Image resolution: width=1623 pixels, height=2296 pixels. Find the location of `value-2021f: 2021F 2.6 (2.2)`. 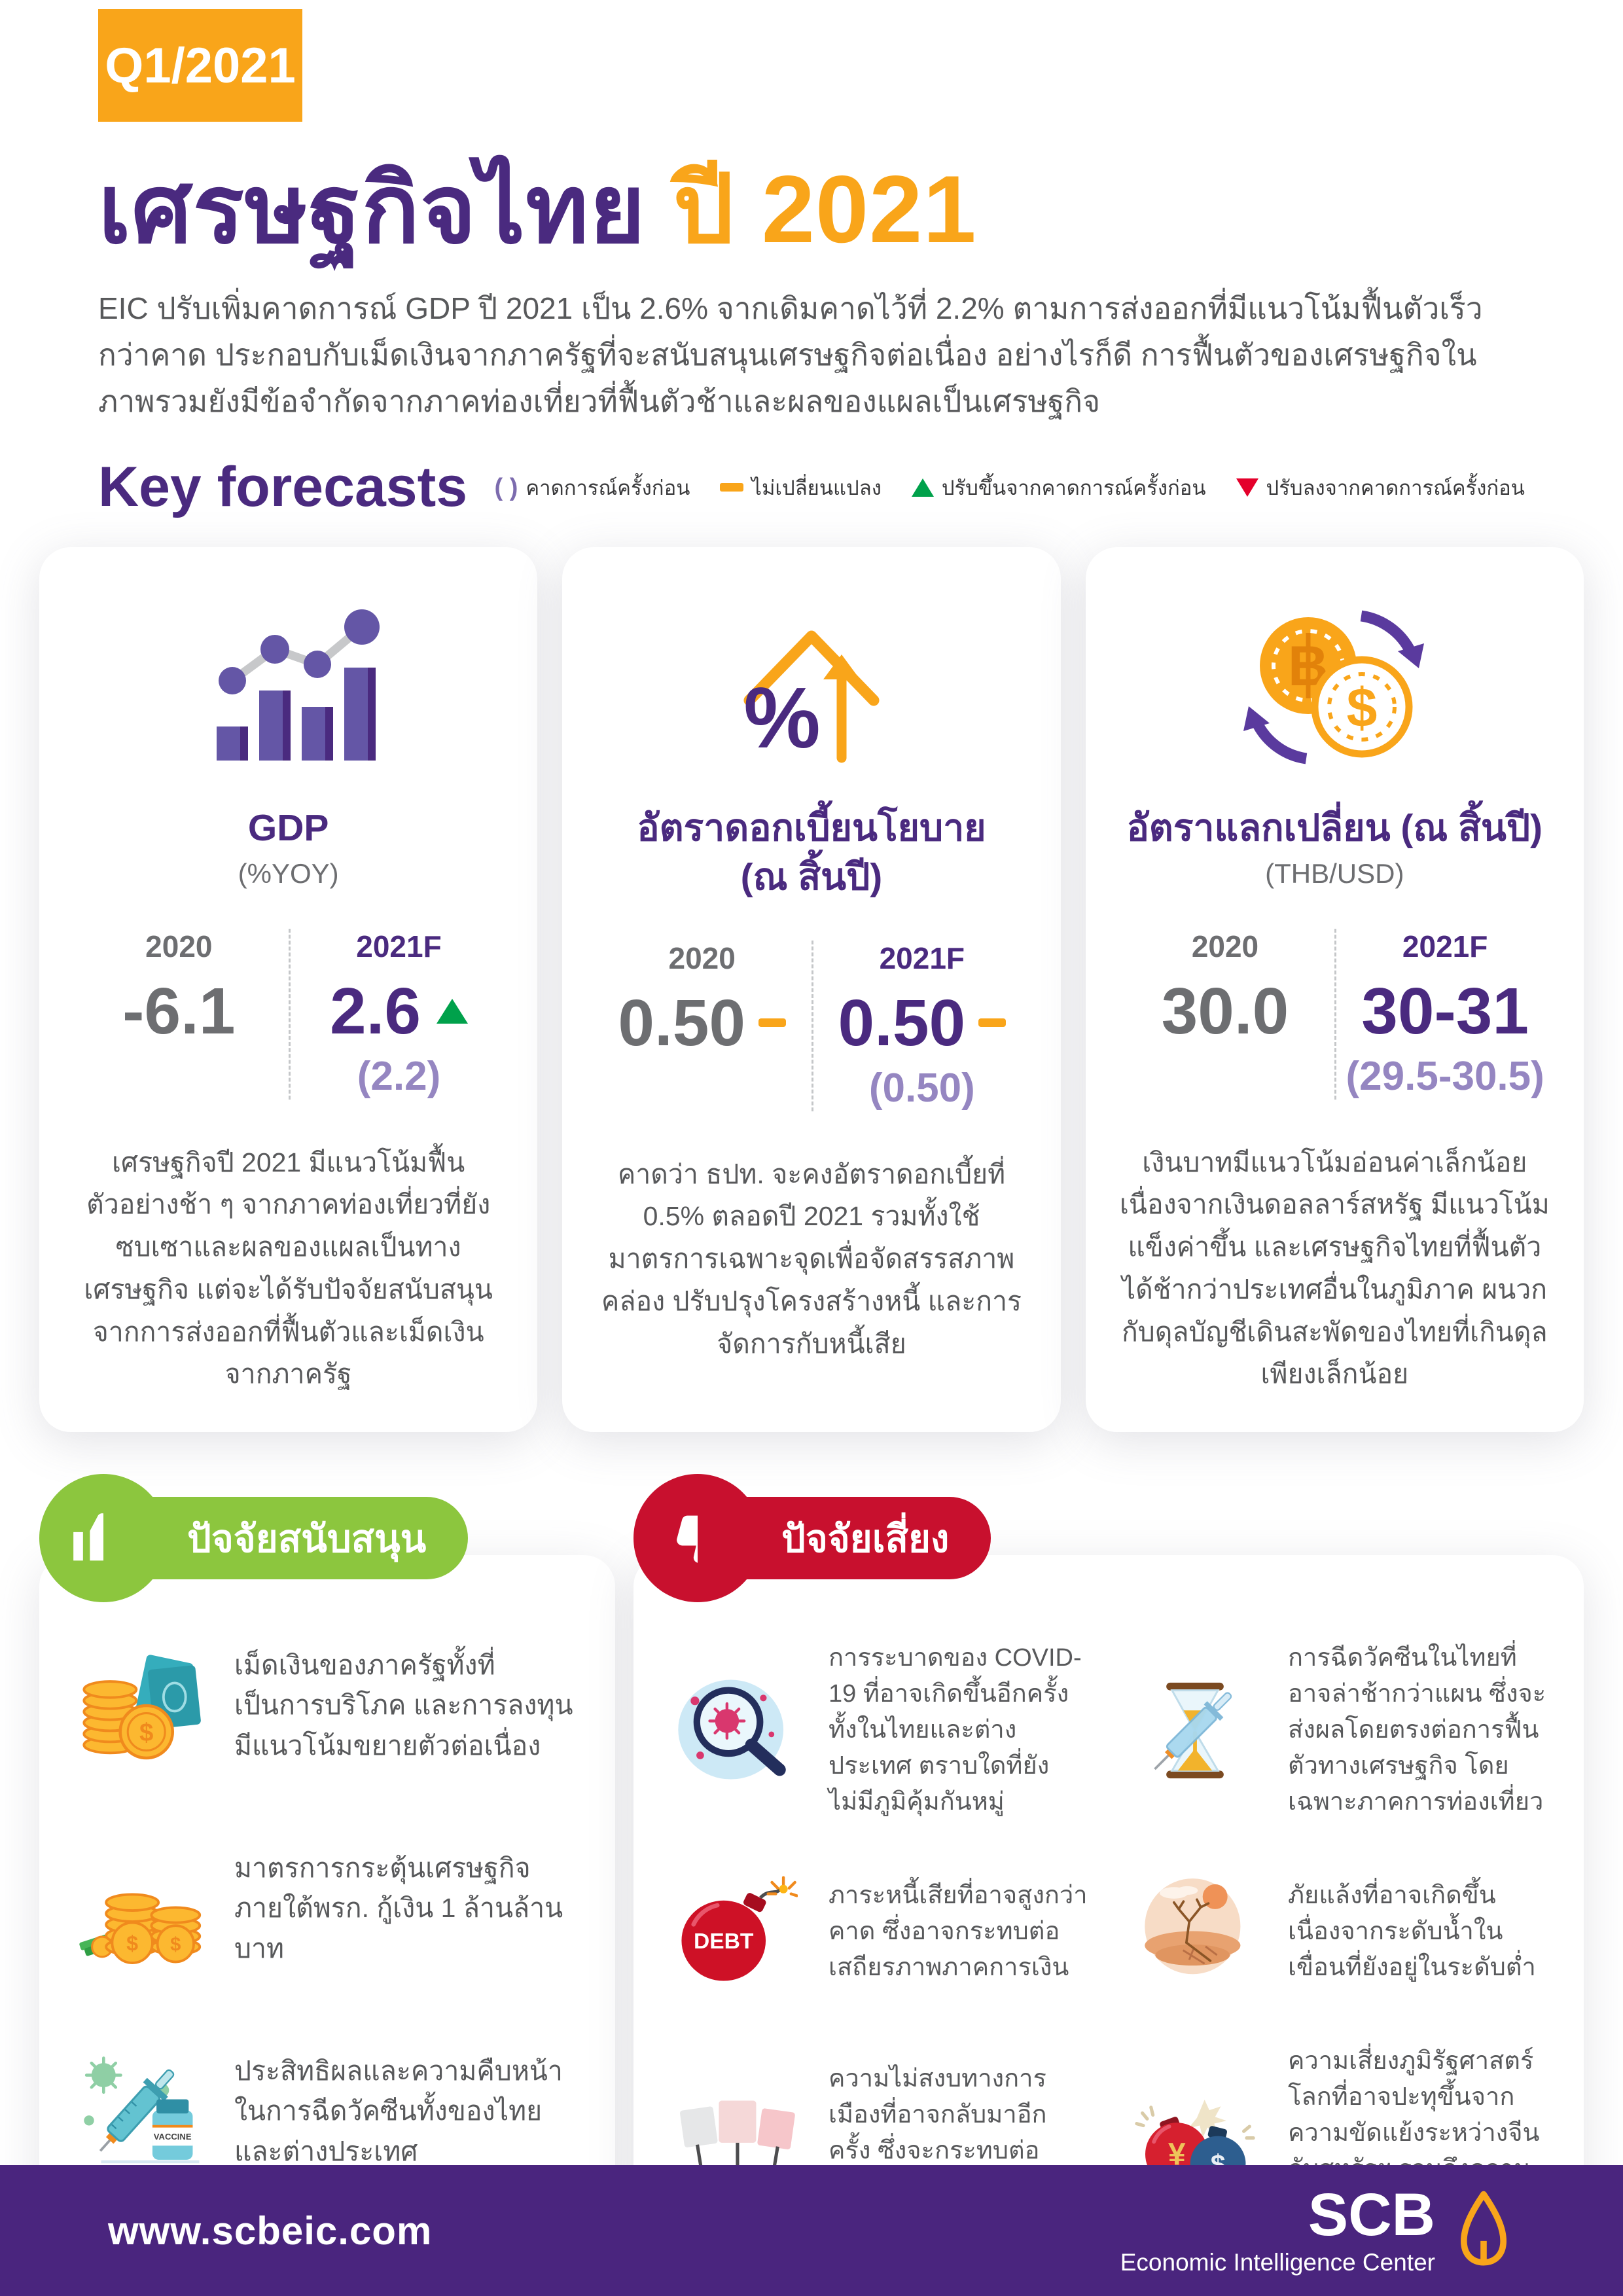

value-2021f: 2021F 2.6 (2.2) is located at coordinates (398, 1014).